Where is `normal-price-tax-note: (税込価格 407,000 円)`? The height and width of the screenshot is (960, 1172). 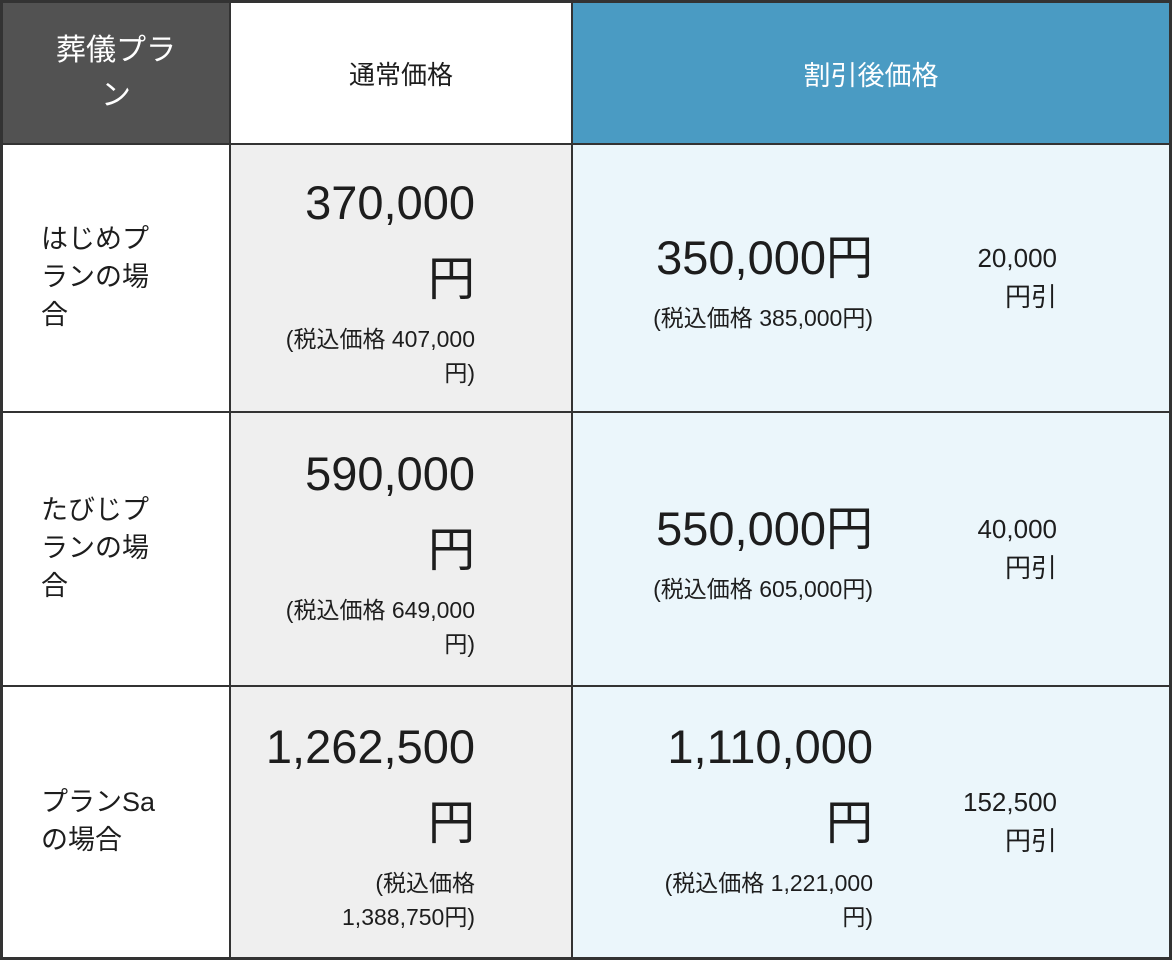
normal-price-tax-note: (税込価格 407,000 円) is located at coordinates (380, 356).